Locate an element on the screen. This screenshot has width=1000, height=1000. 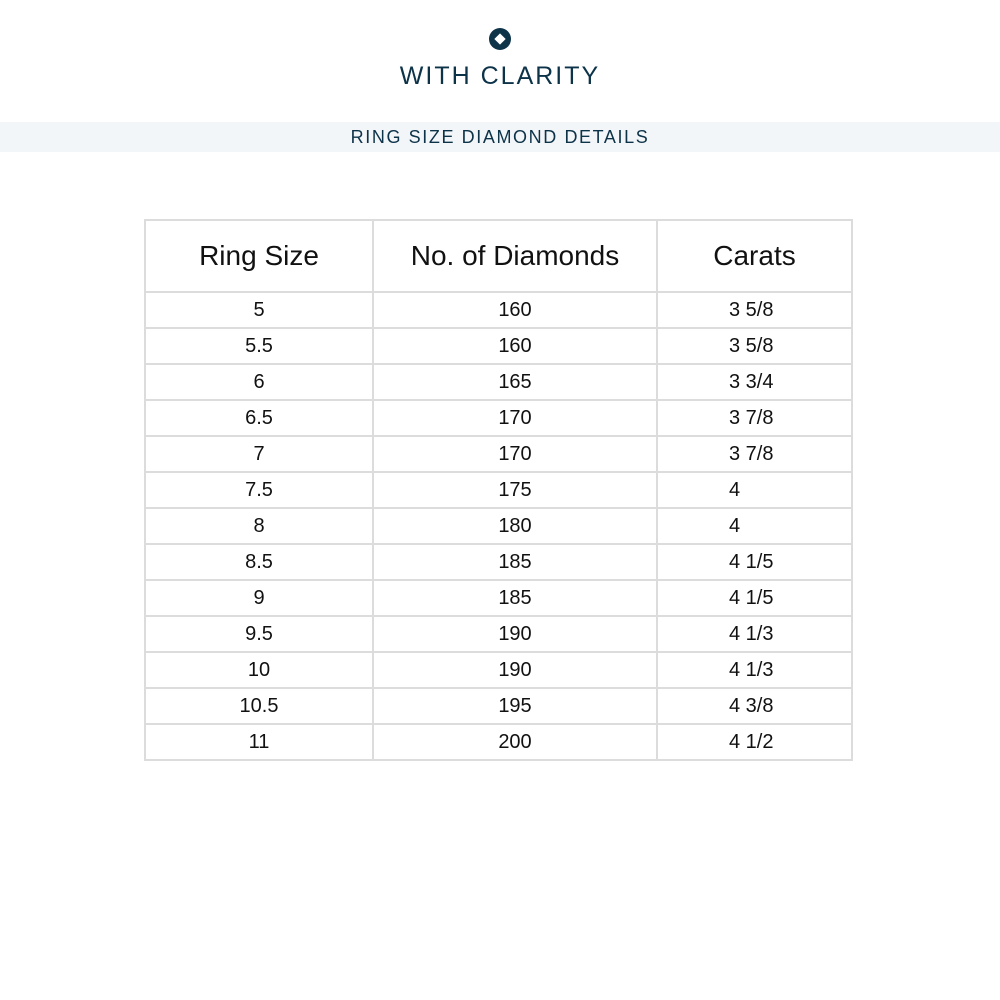
cell-ring-size: 10 is located at coordinates (259, 670).